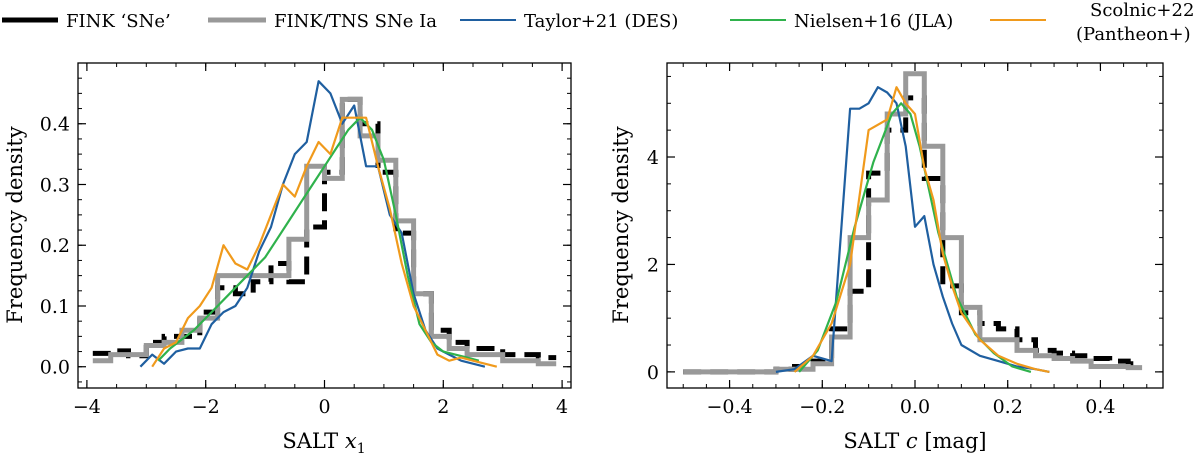  I want to click on legend-label-scolnic22: Scolnic+22, so click(1142, 10).